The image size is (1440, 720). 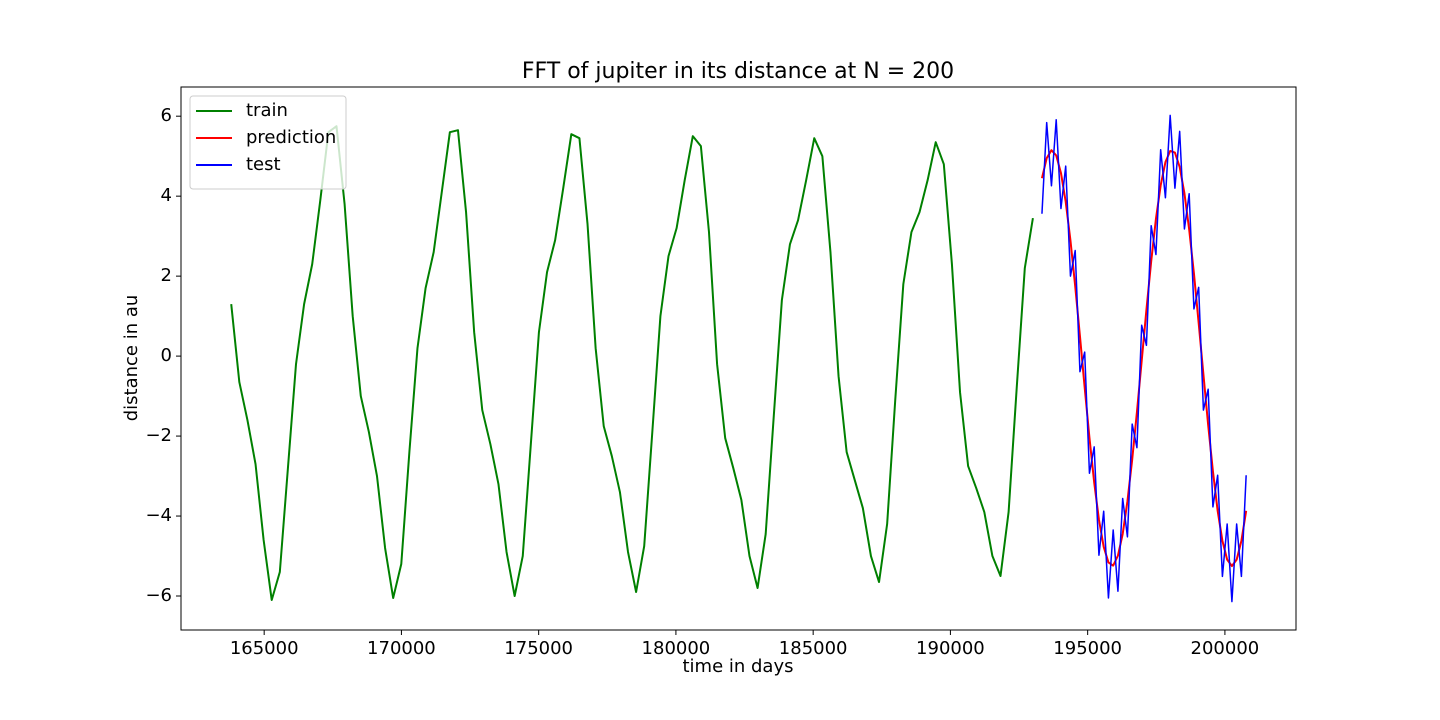 What do you see at coordinates (158, 515) in the screenshot?
I see `y-tick-label: −4` at bounding box center [158, 515].